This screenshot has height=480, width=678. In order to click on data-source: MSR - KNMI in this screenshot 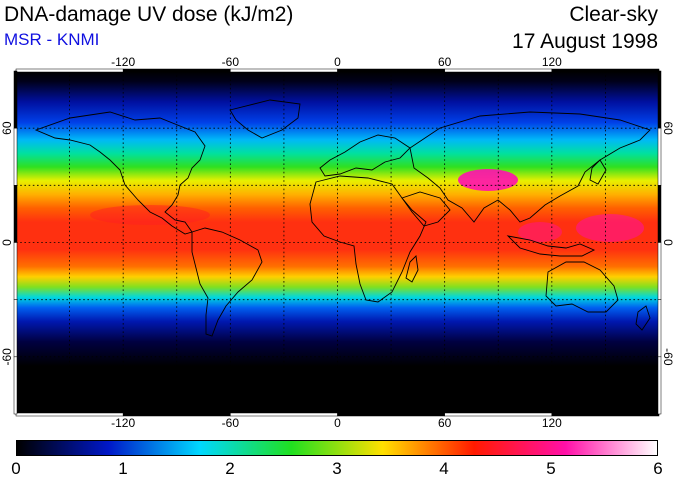, I will do `click(52, 39)`.